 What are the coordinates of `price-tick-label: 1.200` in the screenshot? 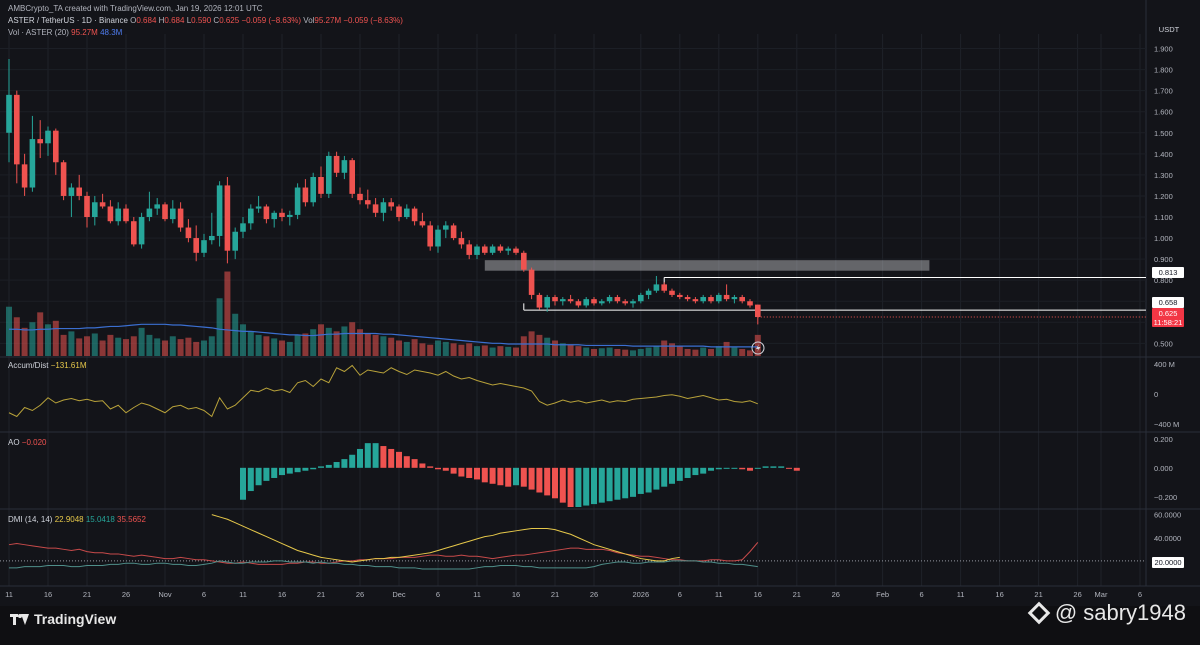 It's located at (1163, 196).